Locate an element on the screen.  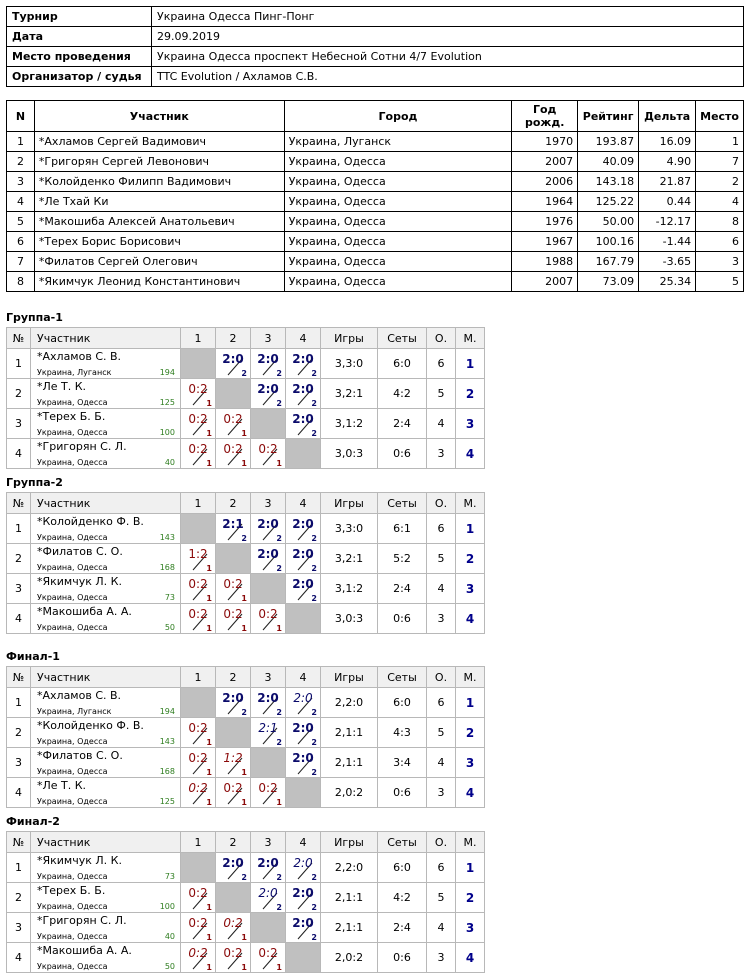
participant-n: 8 is located at coordinates (20, 281).